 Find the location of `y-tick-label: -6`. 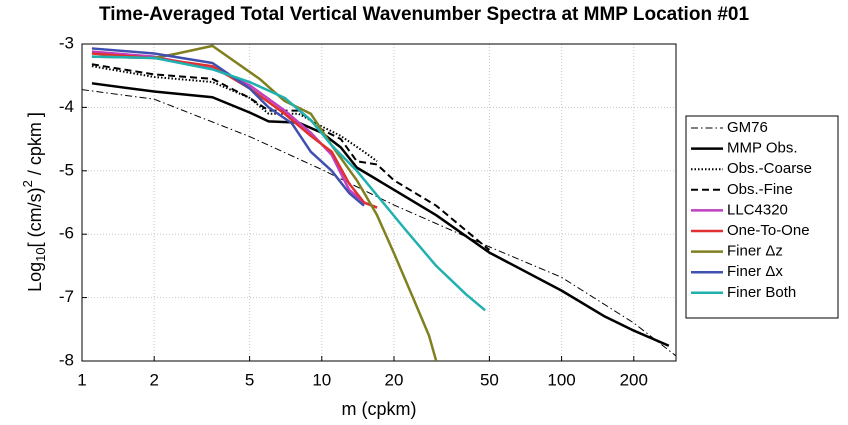

y-tick-label: -6 is located at coordinates (66, 233).